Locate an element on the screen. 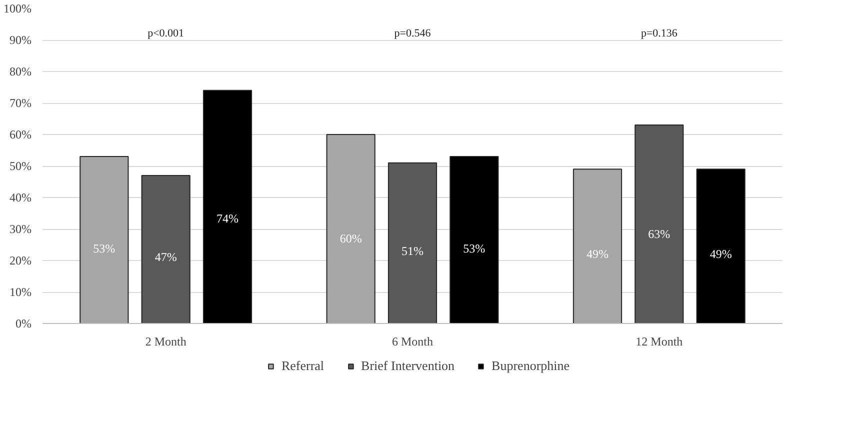 This screenshot has height=433, width=847. y-tick-label: 50% is located at coordinates (21, 166).